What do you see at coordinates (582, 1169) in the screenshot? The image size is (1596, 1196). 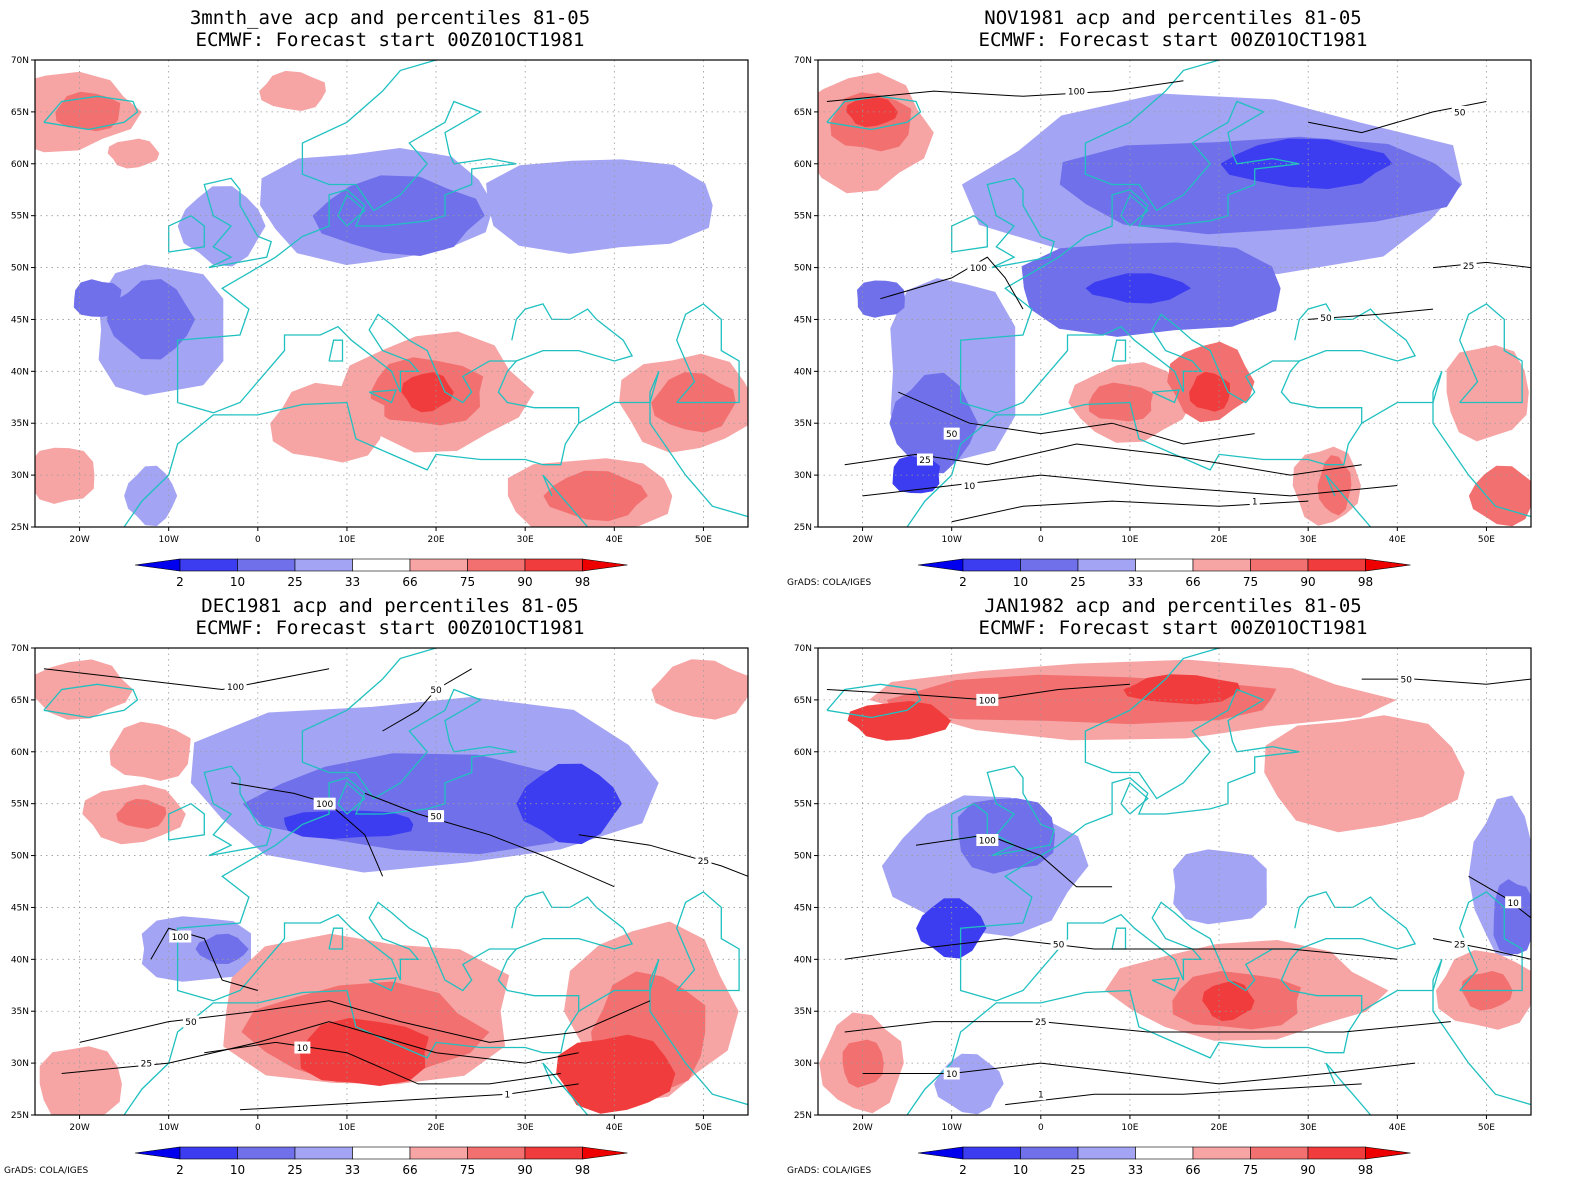 I see `colorbar-tick-label: 98` at bounding box center [582, 1169].